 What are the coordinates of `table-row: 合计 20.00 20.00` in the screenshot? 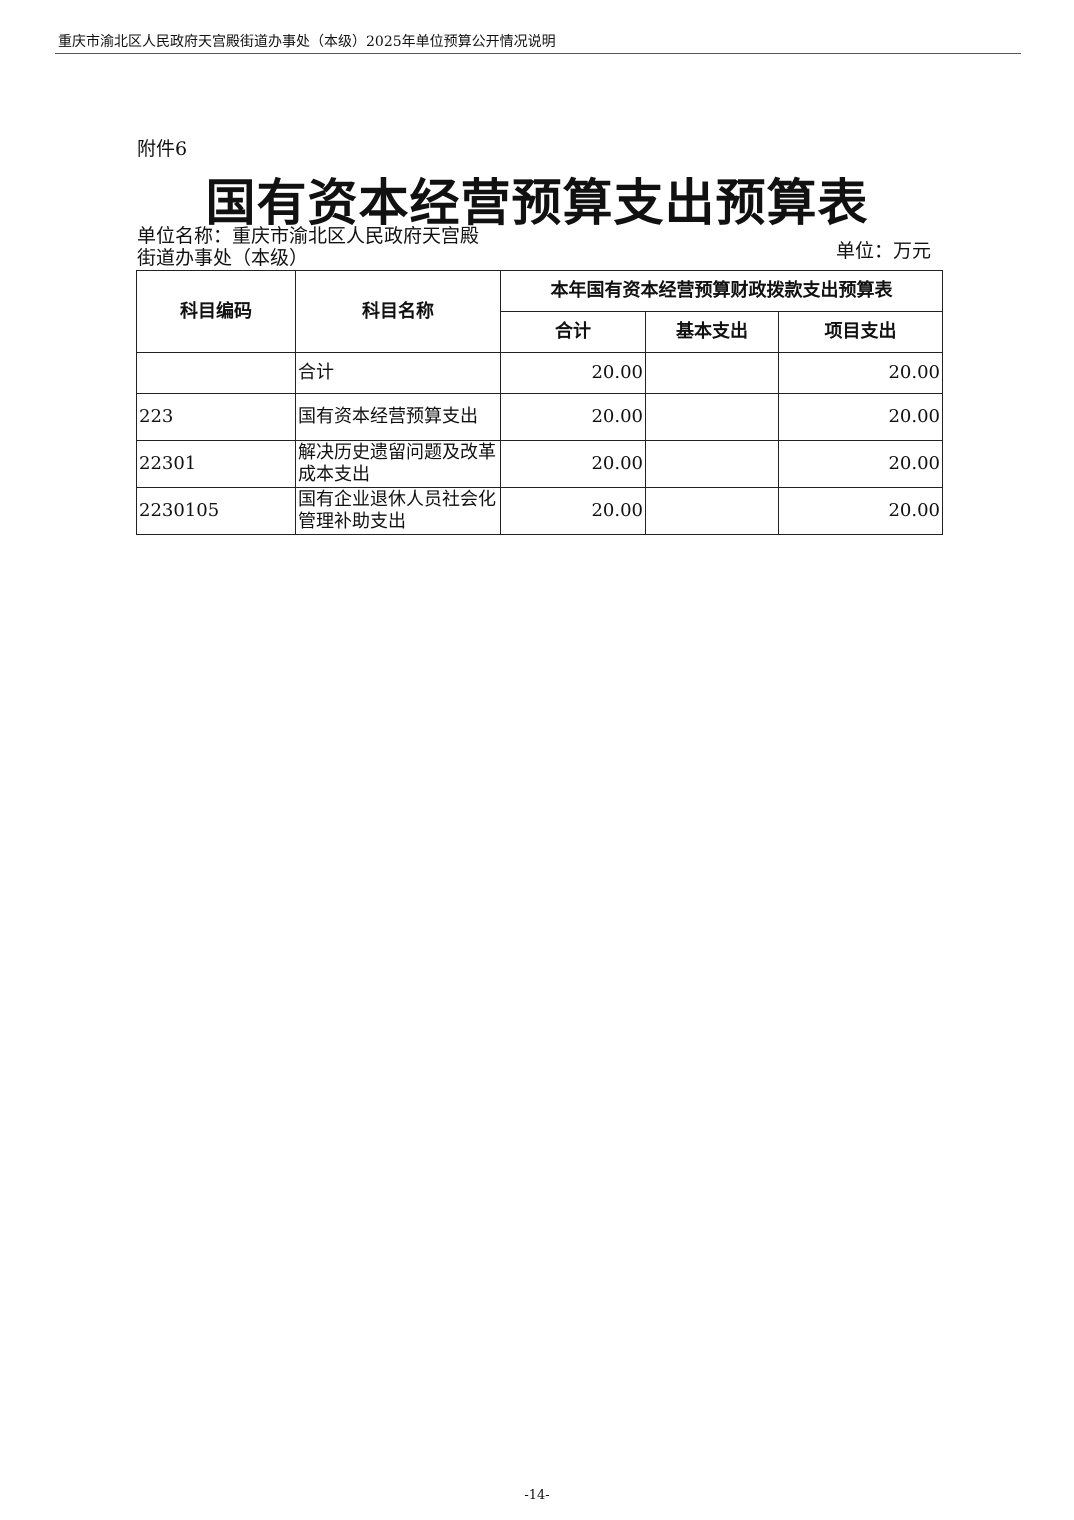 It's located at (539, 373).